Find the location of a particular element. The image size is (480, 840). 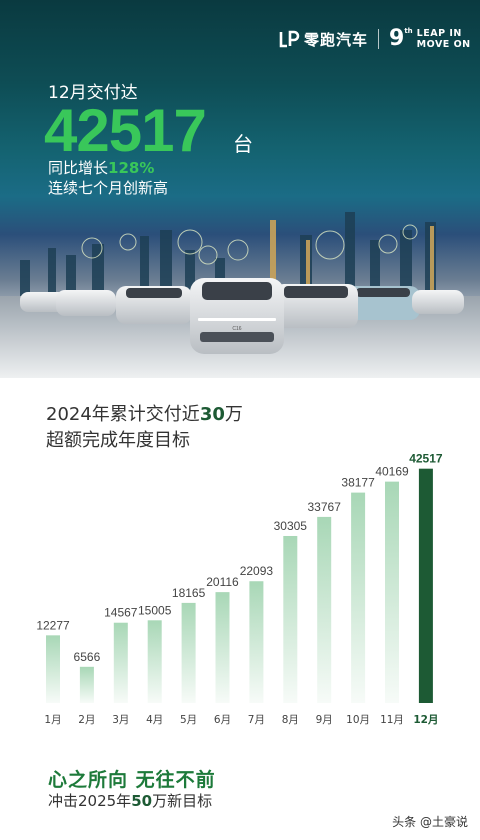

annual-summary: 2024年累计交付近30万 is located at coordinates (144, 414).